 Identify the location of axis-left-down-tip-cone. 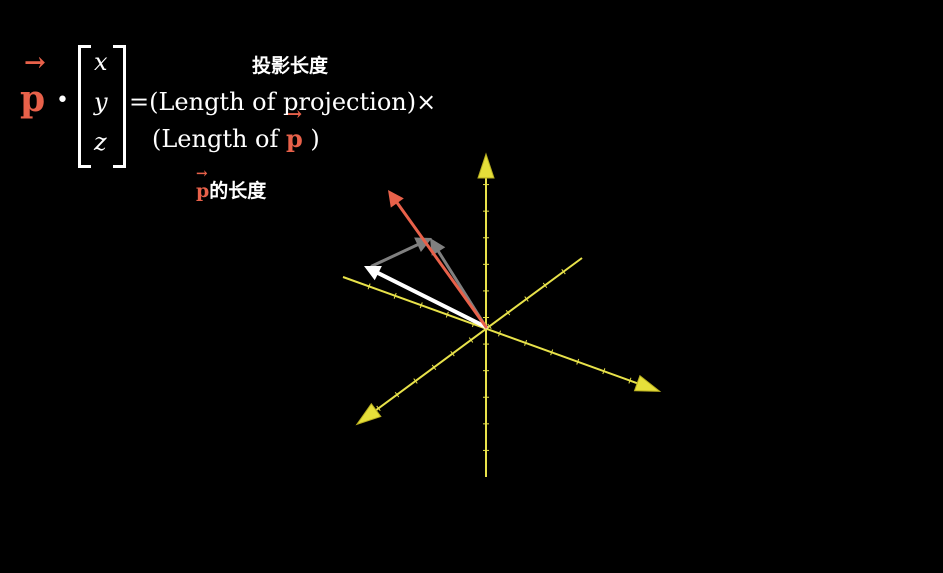
(368, 414).